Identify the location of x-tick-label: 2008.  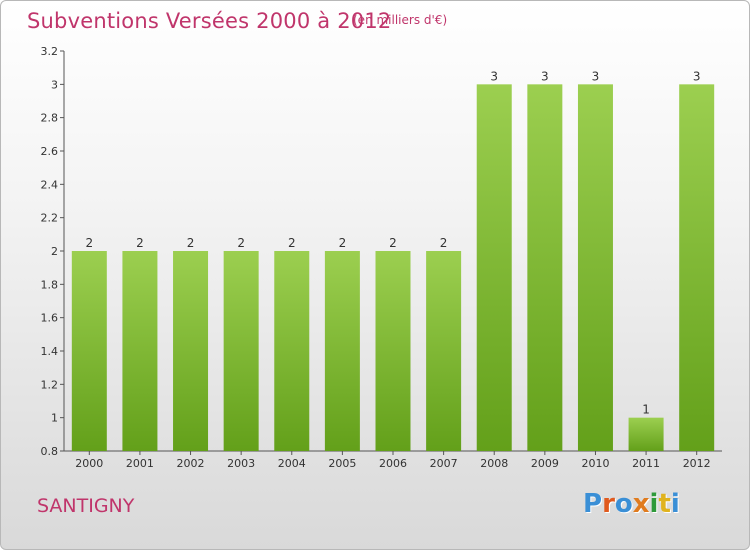
(494, 463).